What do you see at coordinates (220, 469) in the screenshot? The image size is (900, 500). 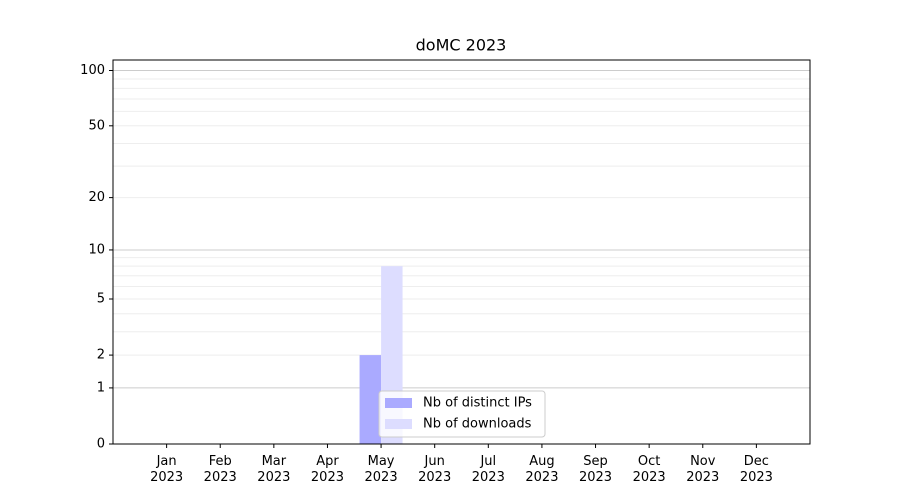 I see `x-tick-label: Feb 2023` at bounding box center [220, 469].